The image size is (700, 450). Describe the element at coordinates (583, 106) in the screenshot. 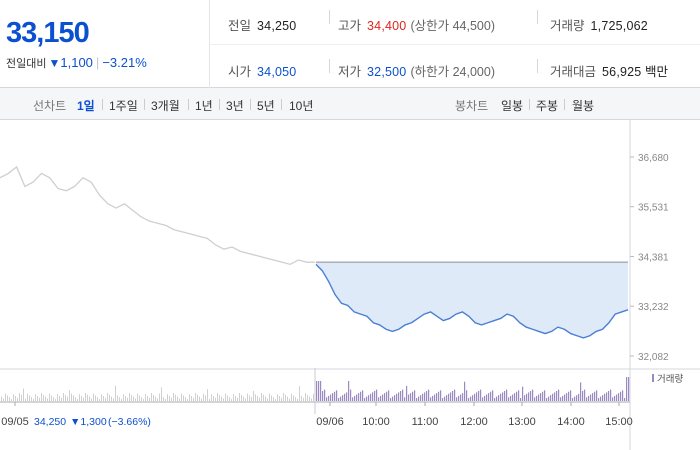

I see `tab-monthly-candle: 월봉` at that location.